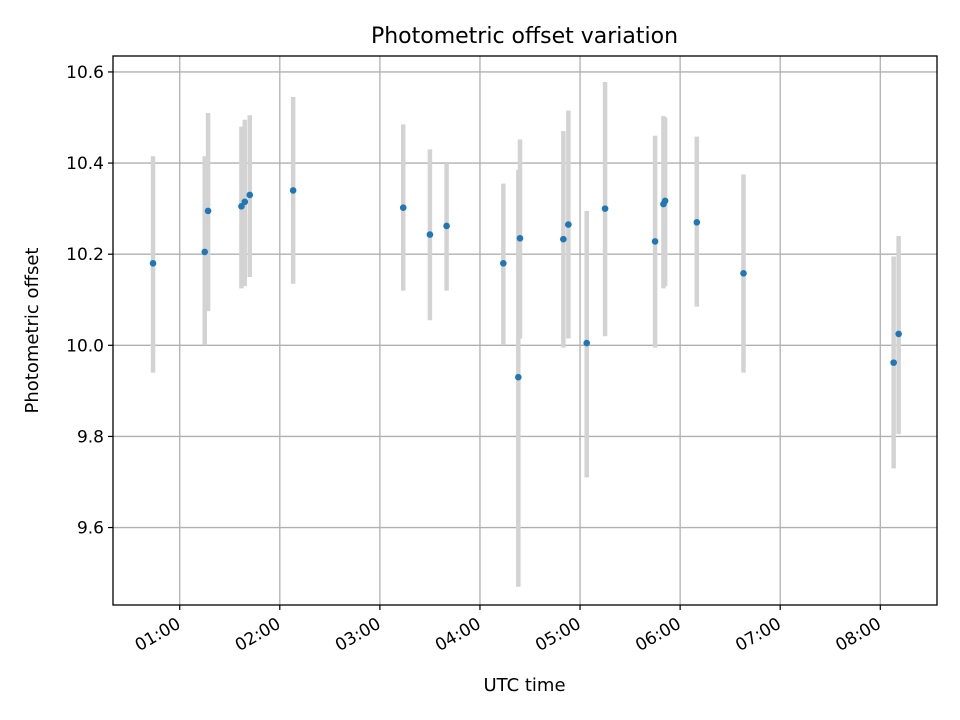 The height and width of the screenshot is (720, 960). What do you see at coordinates (524, 36) in the screenshot?
I see `chart-title: Photometric offset variation` at bounding box center [524, 36].